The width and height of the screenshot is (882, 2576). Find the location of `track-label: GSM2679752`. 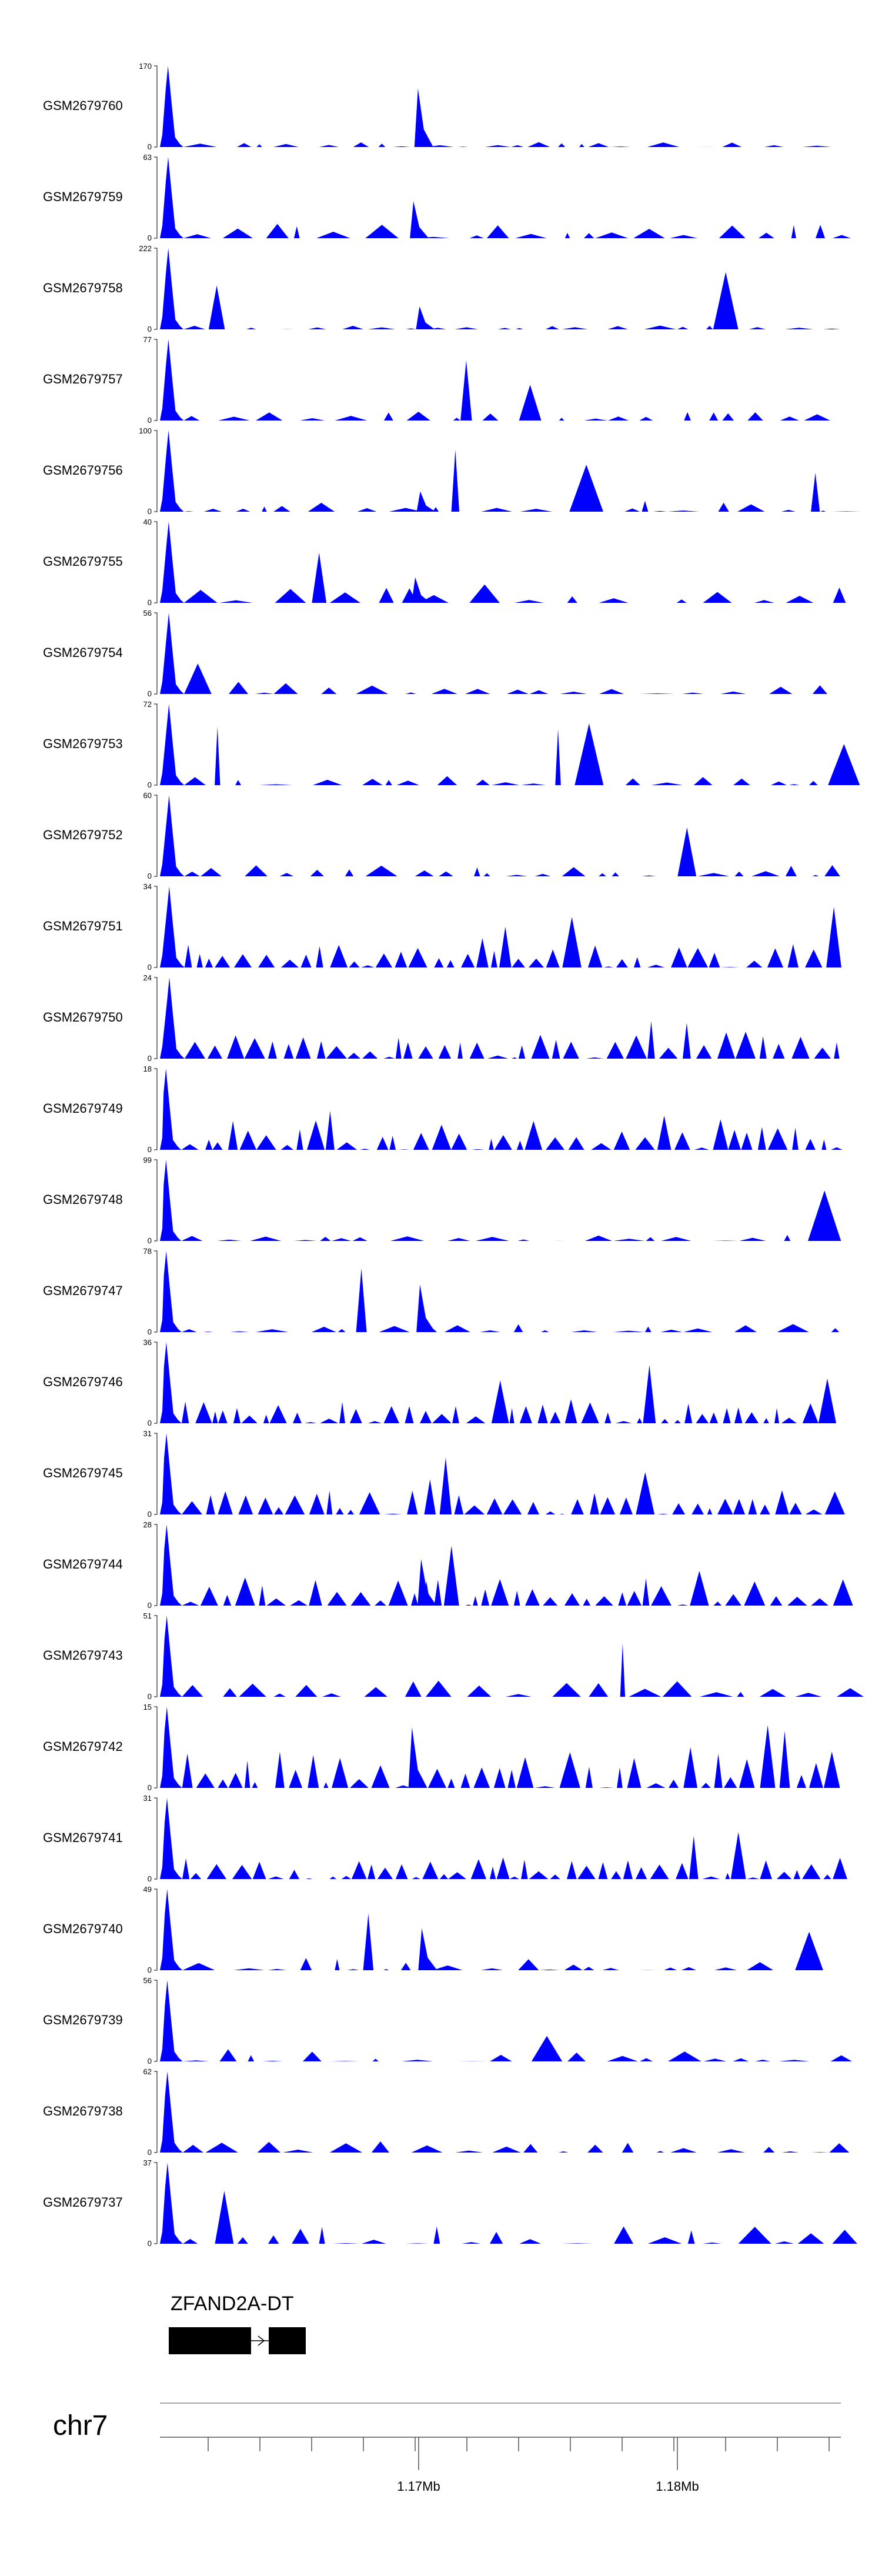

track-label: GSM2679752 is located at coordinates (83, 834).